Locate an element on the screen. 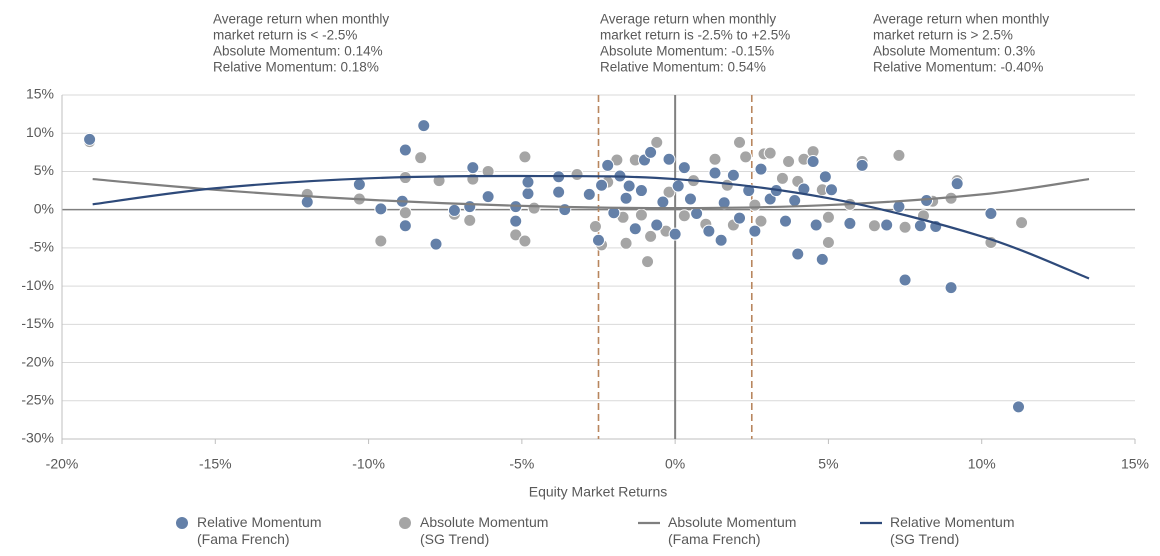 Image resolution: width=1160 pixels, height=556 pixels. y-tick-label: -15% is located at coordinates (37, 323).